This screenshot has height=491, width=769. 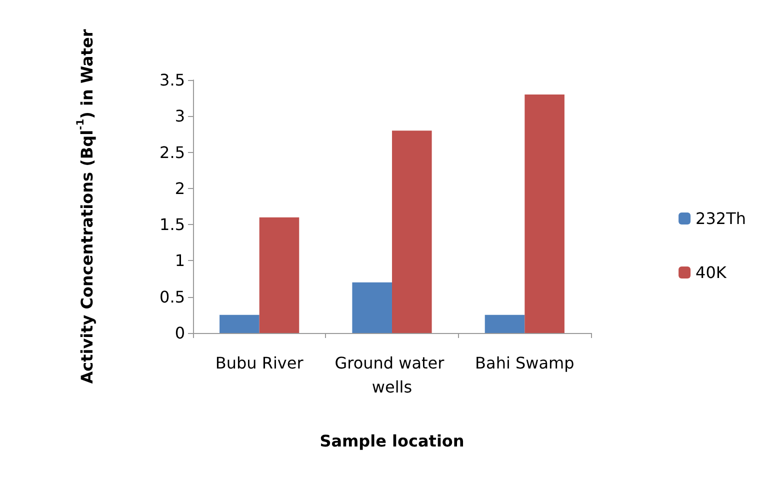 What do you see at coordinates (524, 363) in the screenshot?
I see `x-tick-label: Bahi Swamp` at bounding box center [524, 363].